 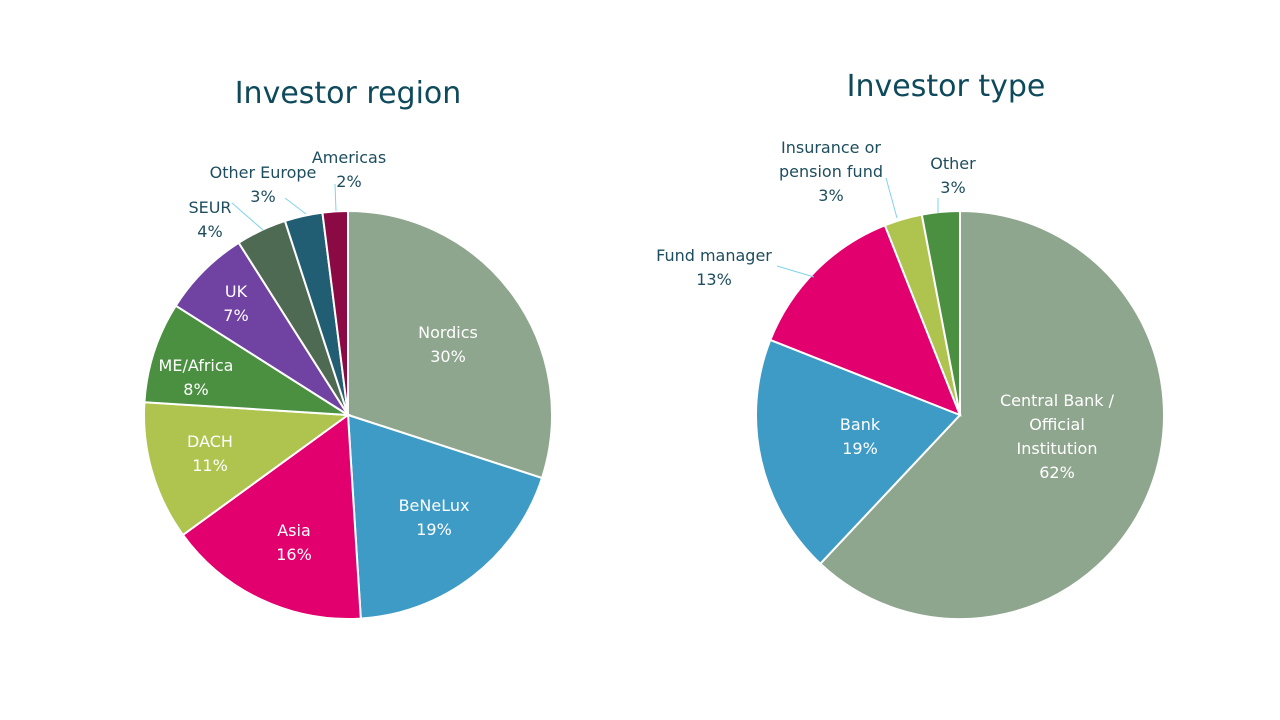 I want to click on slice-name: Insurance or, so click(x=831, y=147).